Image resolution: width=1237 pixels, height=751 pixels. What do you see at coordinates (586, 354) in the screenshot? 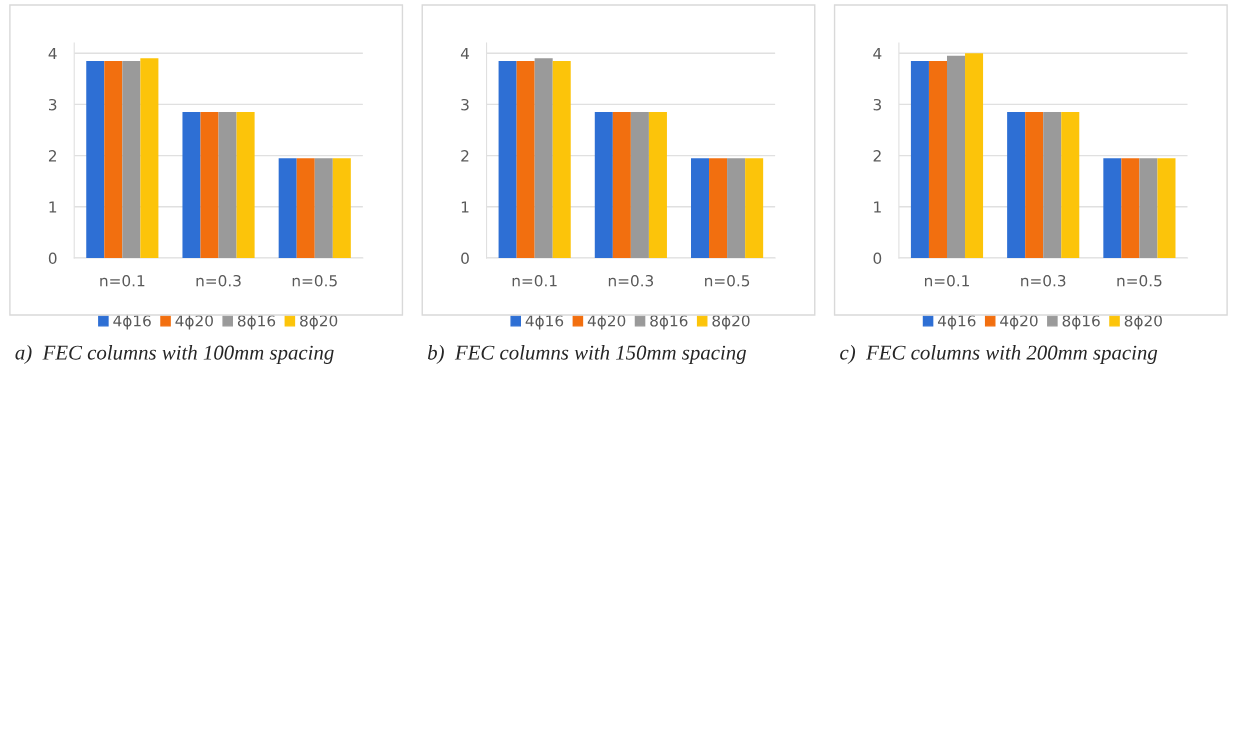
I see `text: b) FEC columns with 150mm spacing` at bounding box center [586, 354].